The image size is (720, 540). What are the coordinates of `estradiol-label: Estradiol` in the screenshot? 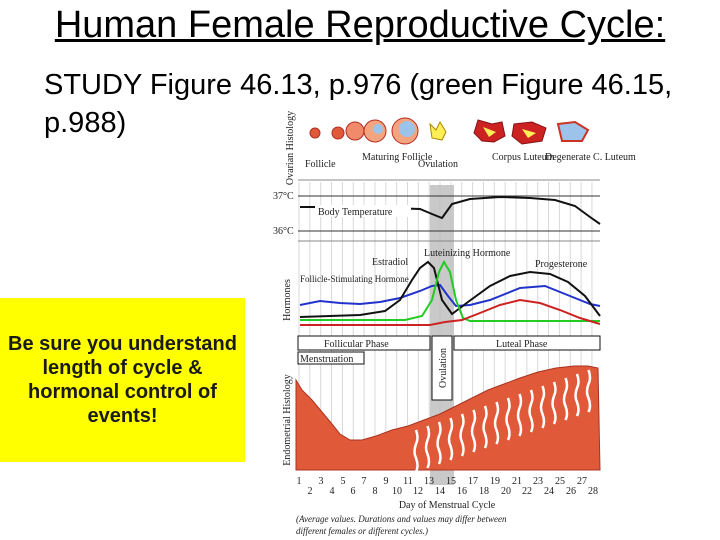 It's located at (390, 262).